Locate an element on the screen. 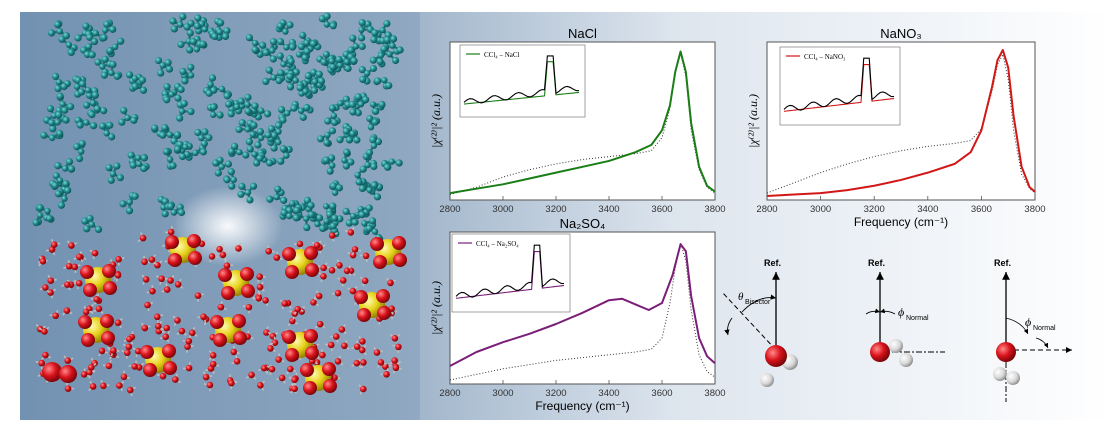 This screenshot has width=1111, height=448. angle-subscript: Bisector is located at coordinates (758, 302).